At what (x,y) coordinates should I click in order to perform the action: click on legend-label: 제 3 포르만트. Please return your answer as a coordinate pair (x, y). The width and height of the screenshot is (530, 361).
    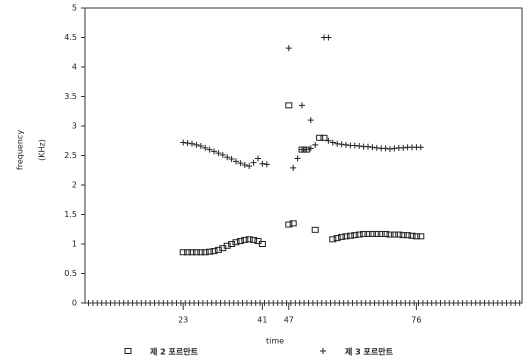
    Looking at the image, I should click on (369, 352).